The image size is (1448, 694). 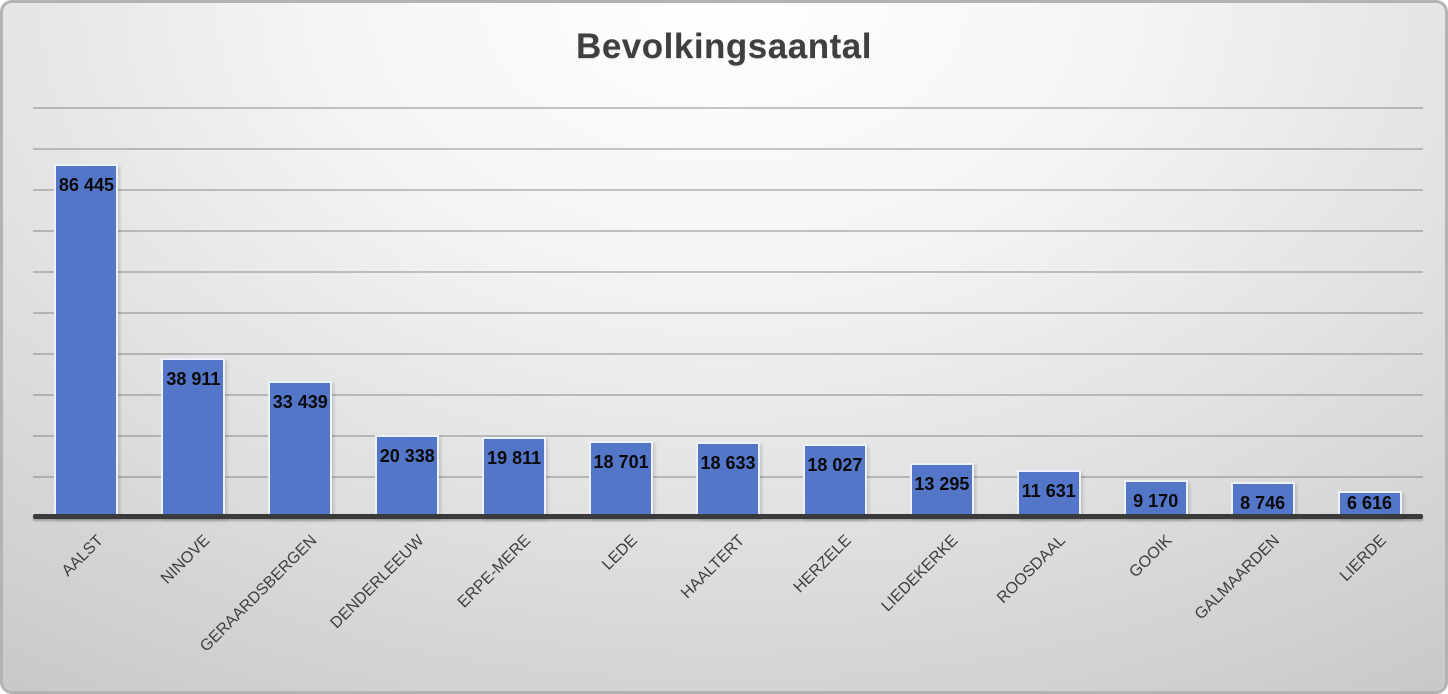 I want to click on x-axis-label: AALST, so click(x=82, y=556).